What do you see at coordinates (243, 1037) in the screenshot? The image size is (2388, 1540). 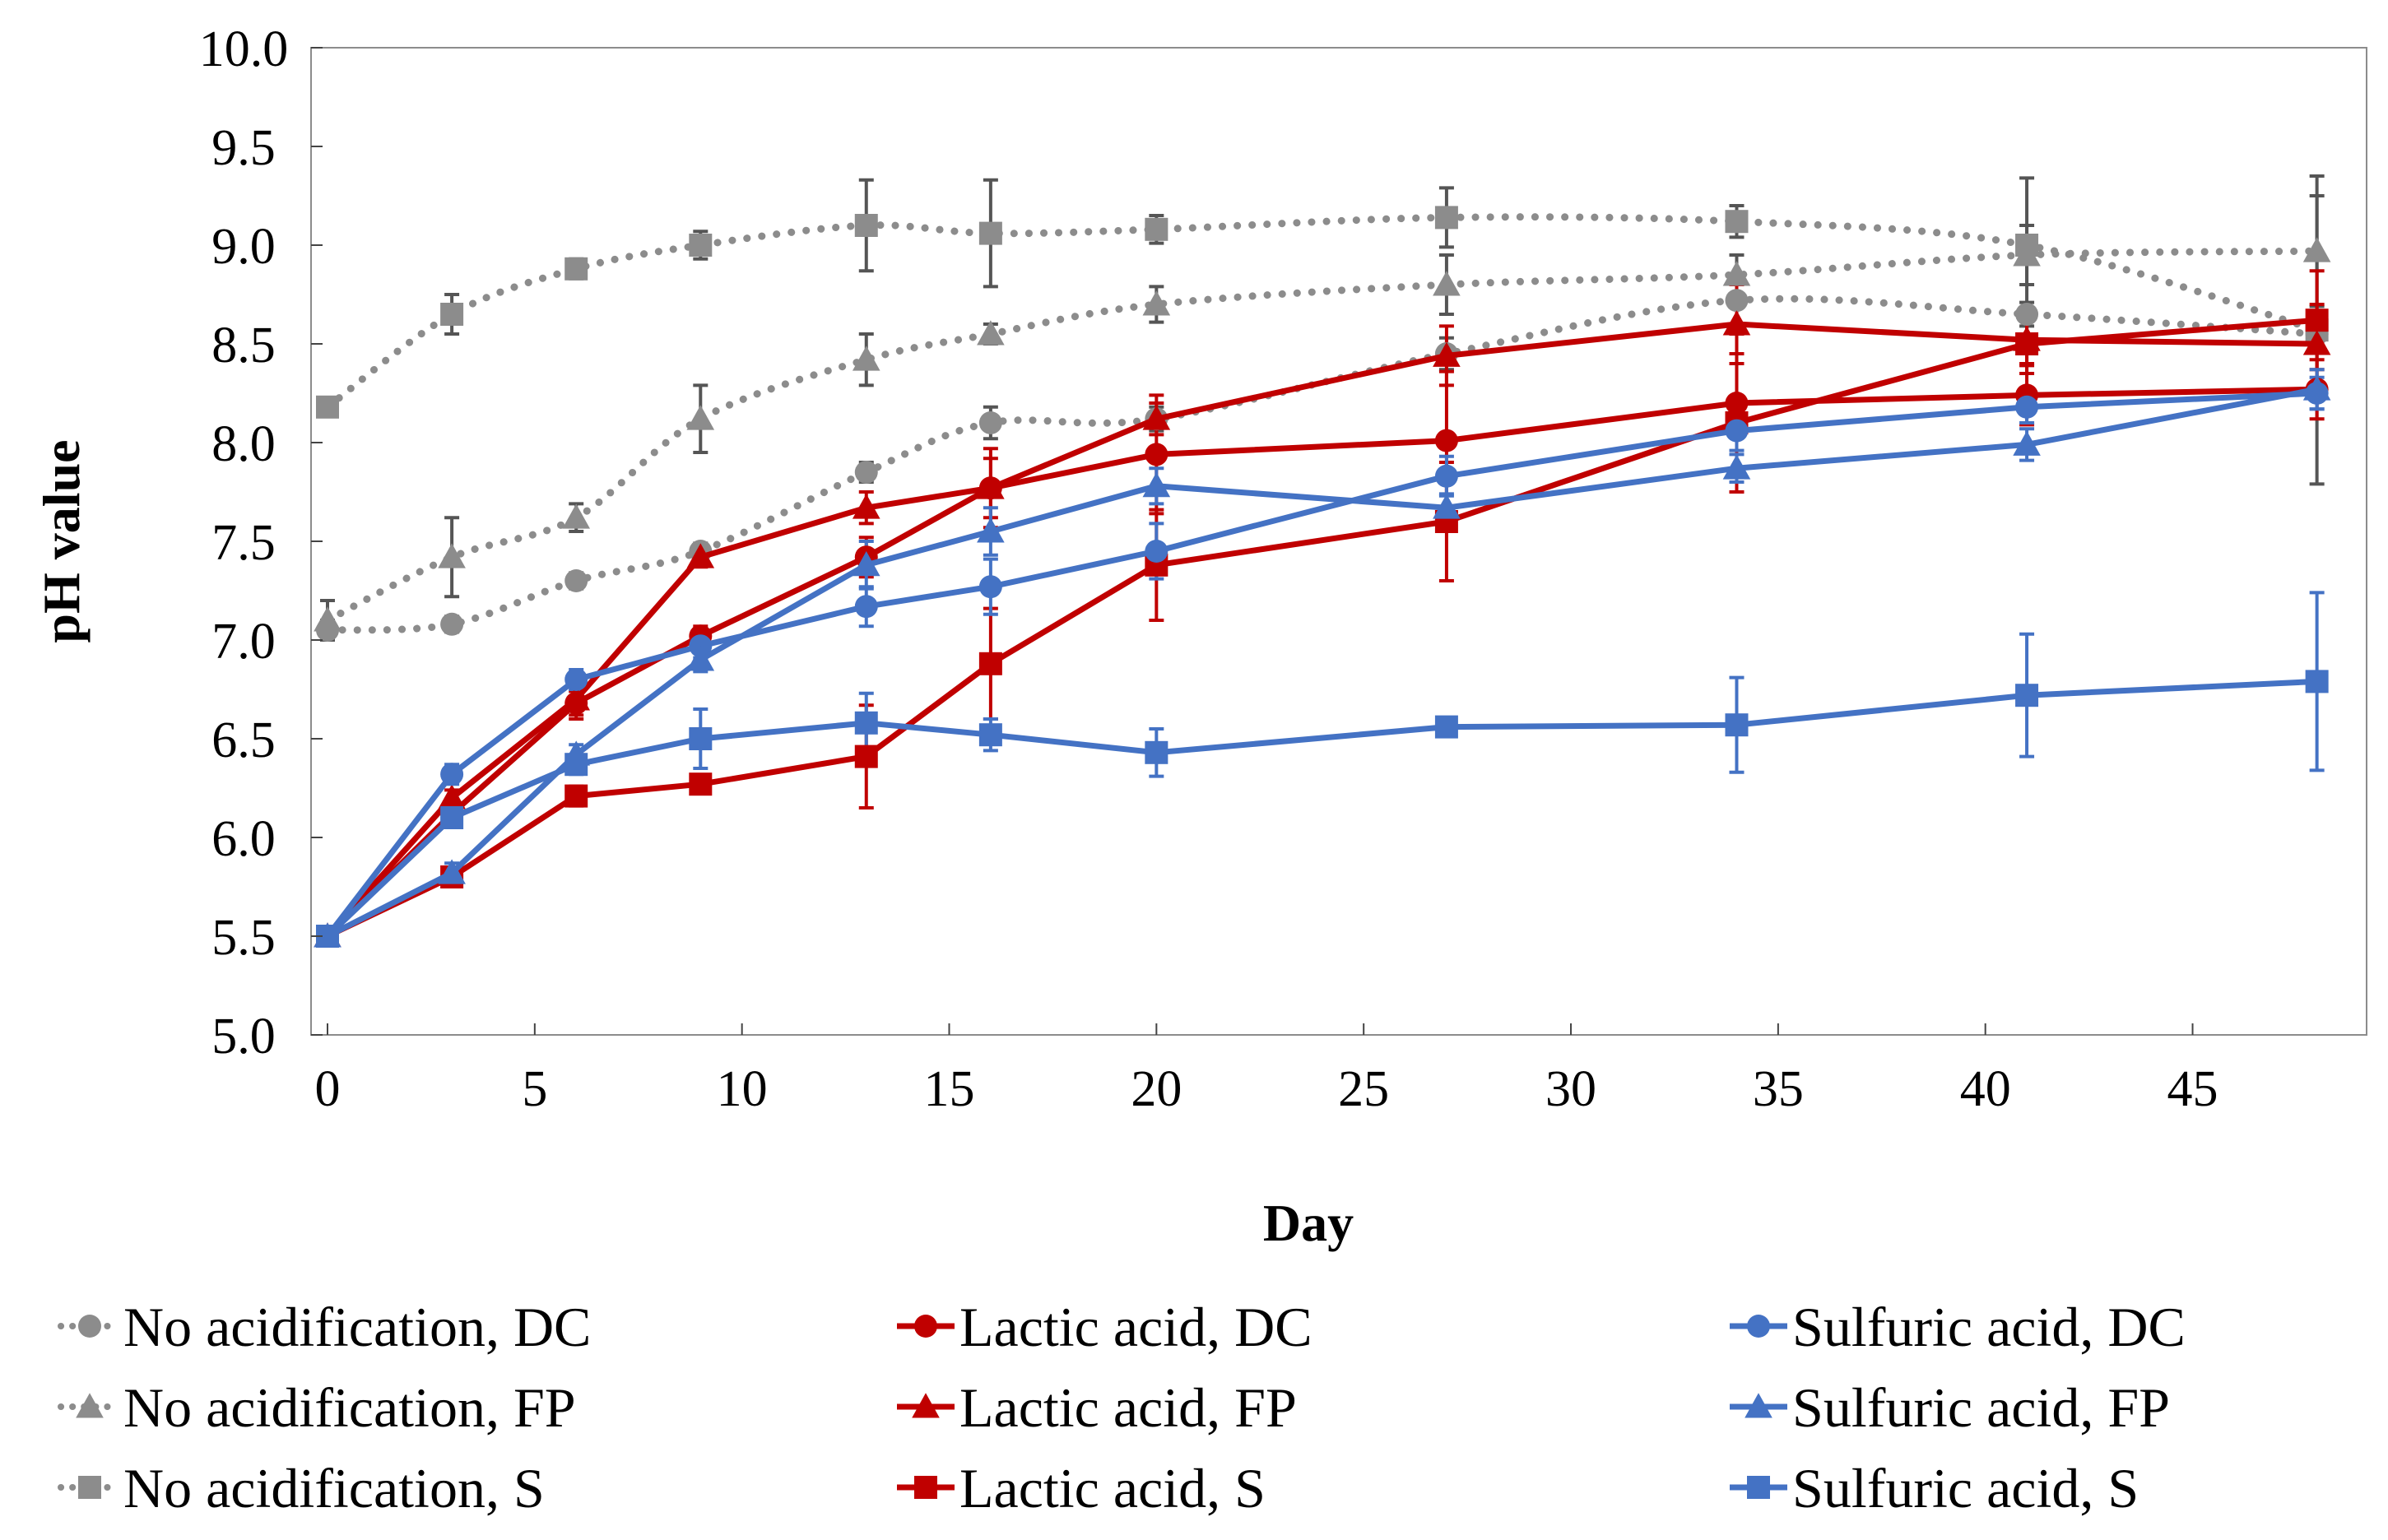 I see `y-tick-label: 5.0` at bounding box center [243, 1037].